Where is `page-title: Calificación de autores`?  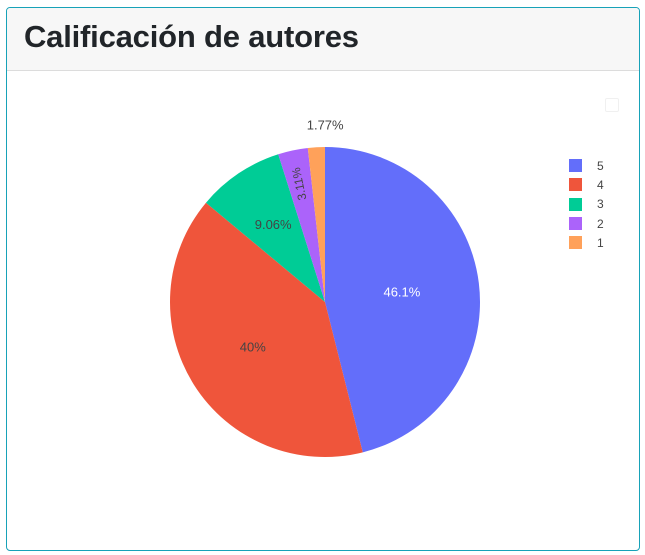 page-title: Calificación de autores is located at coordinates (191, 36).